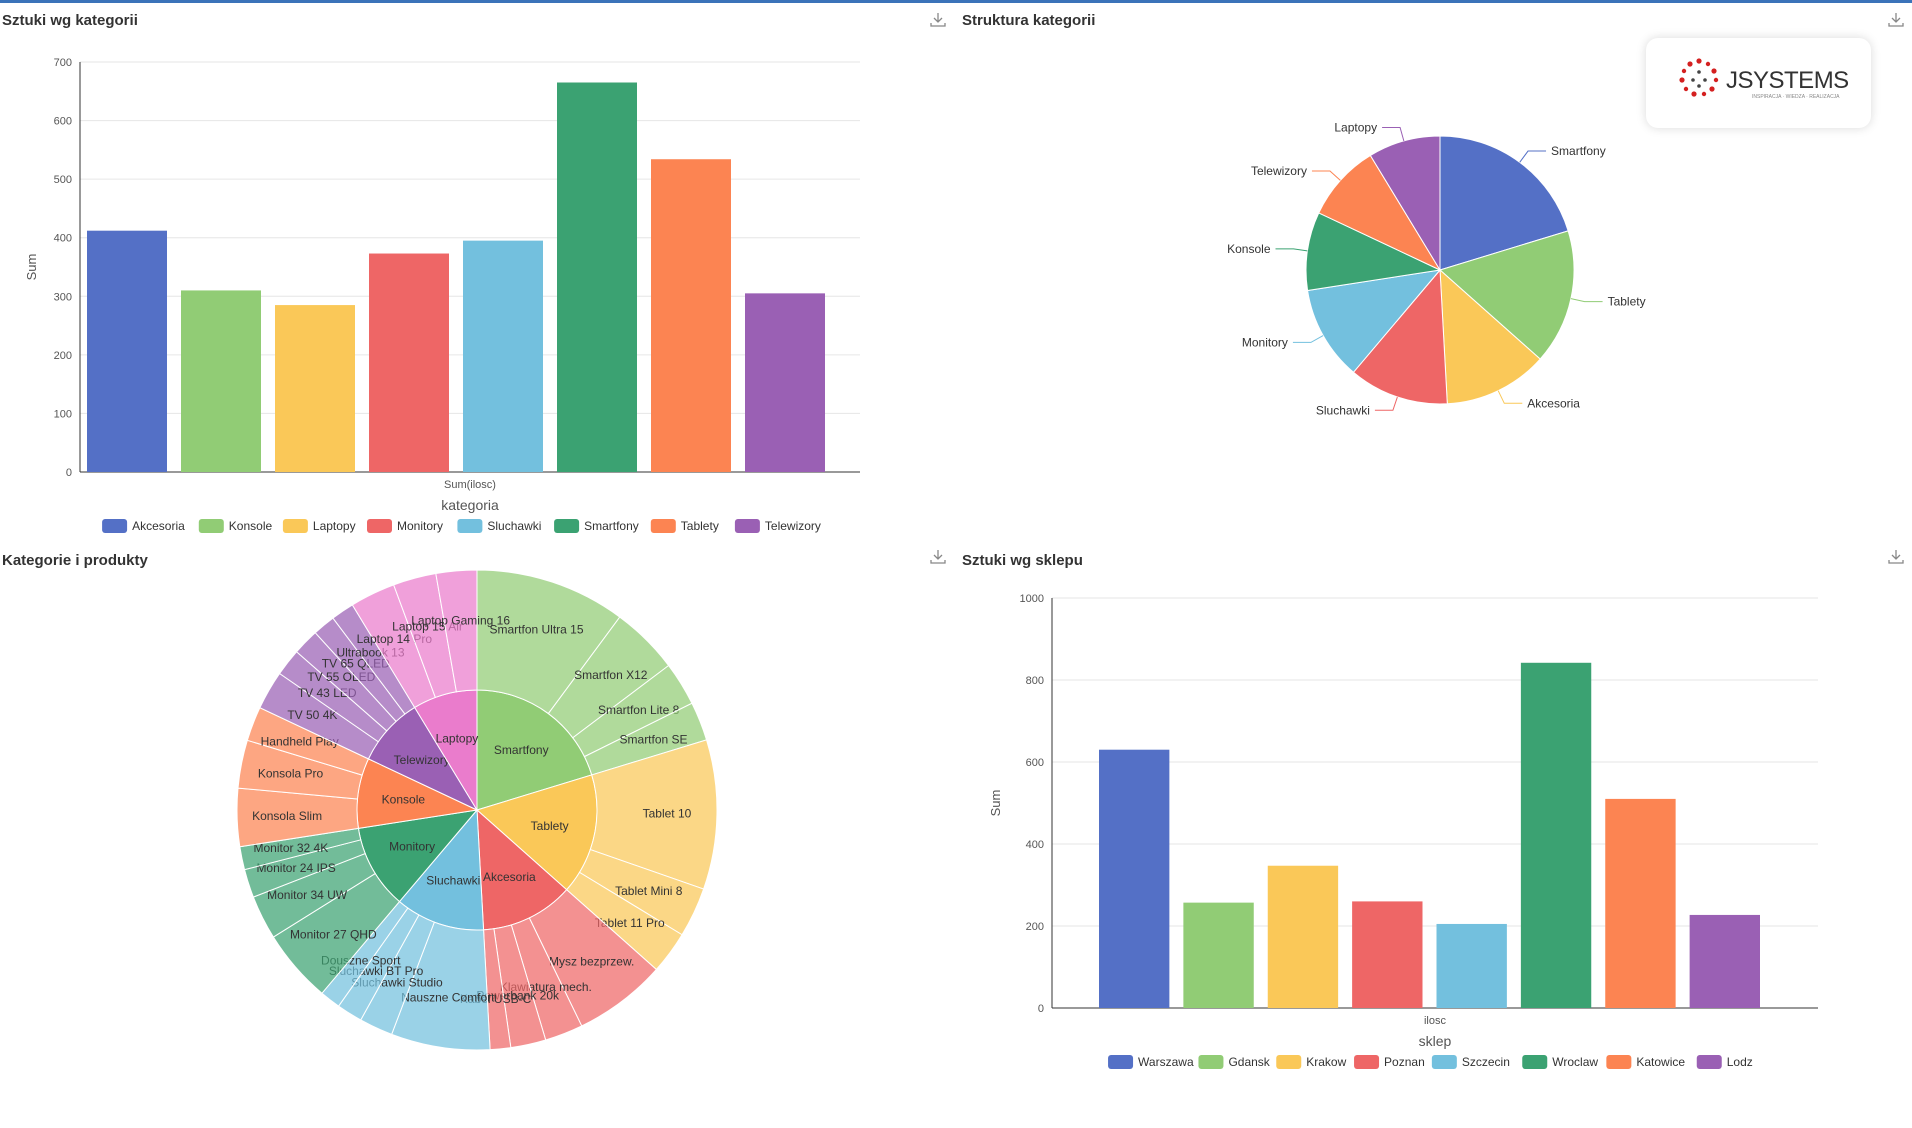 The height and width of the screenshot is (1128, 1912). I want to click on pie-slice-tablety, so click(1507, 295).